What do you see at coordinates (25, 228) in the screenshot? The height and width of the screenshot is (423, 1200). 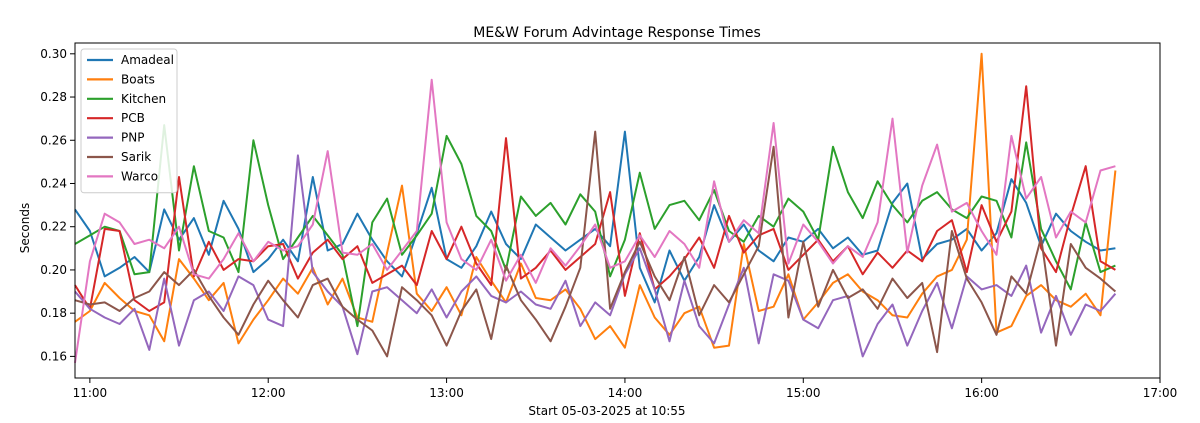 I see `y-axis-title: Seconds` at bounding box center [25, 228].